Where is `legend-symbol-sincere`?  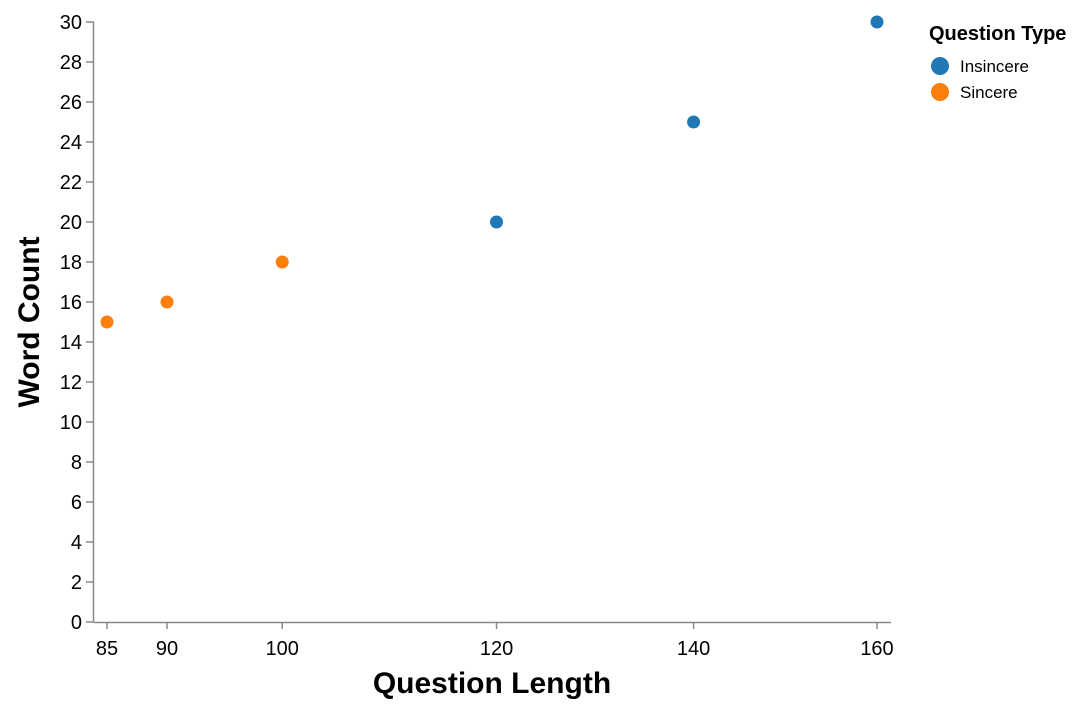 legend-symbol-sincere is located at coordinates (940, 92).